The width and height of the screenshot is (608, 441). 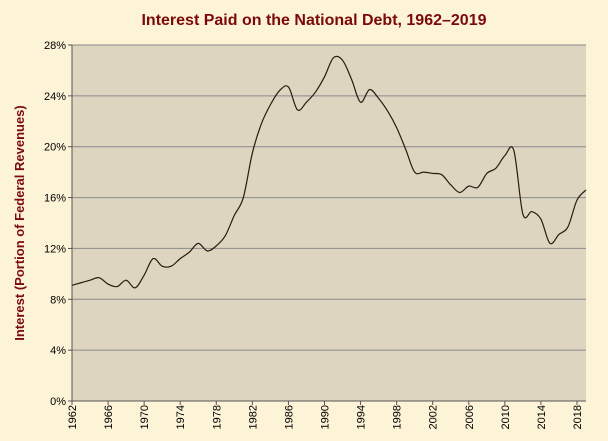 I want to click on x-tick-label: 1966, so click(x=109, y=417).